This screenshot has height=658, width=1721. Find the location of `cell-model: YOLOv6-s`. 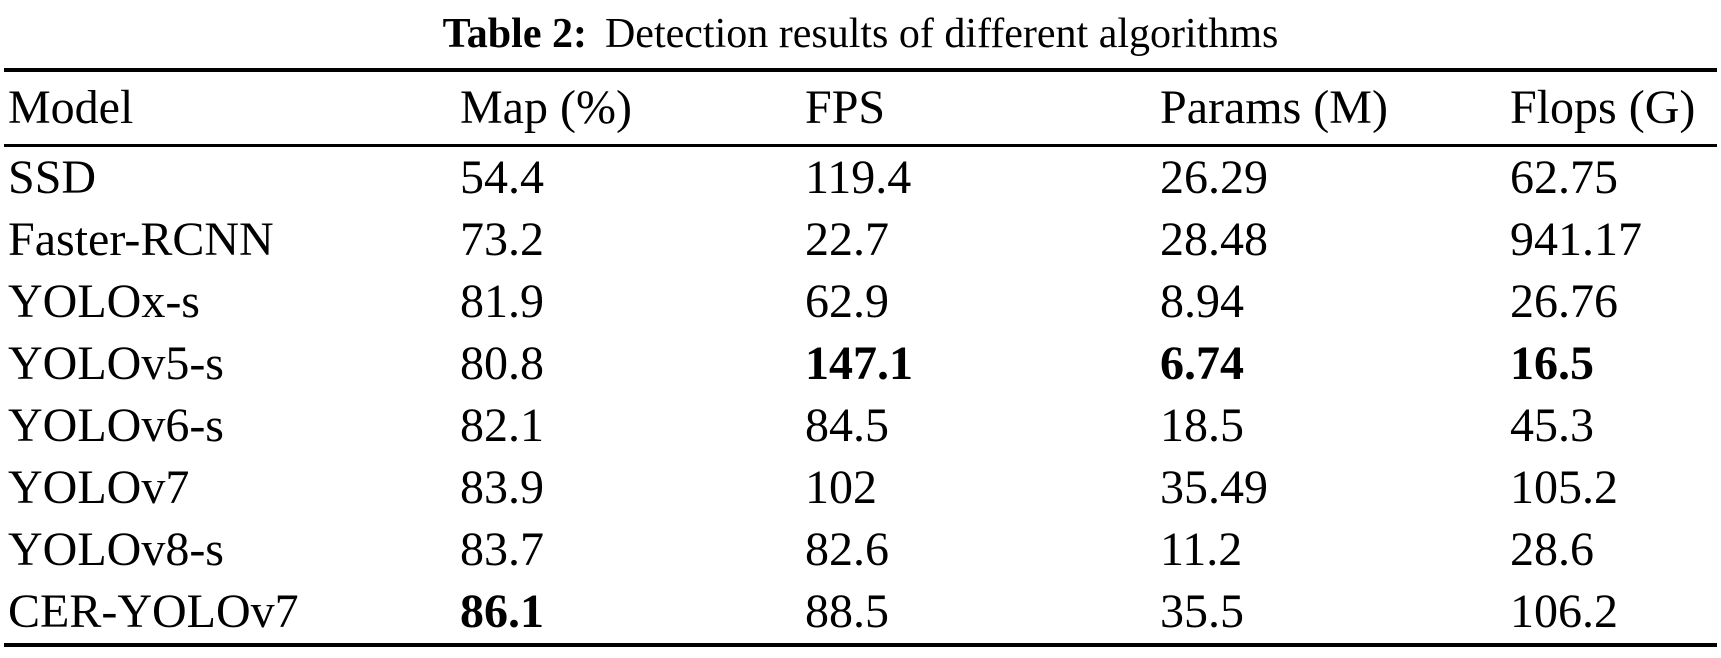

cell-model: YOLOv6-s is located at coordinates (116, 425).